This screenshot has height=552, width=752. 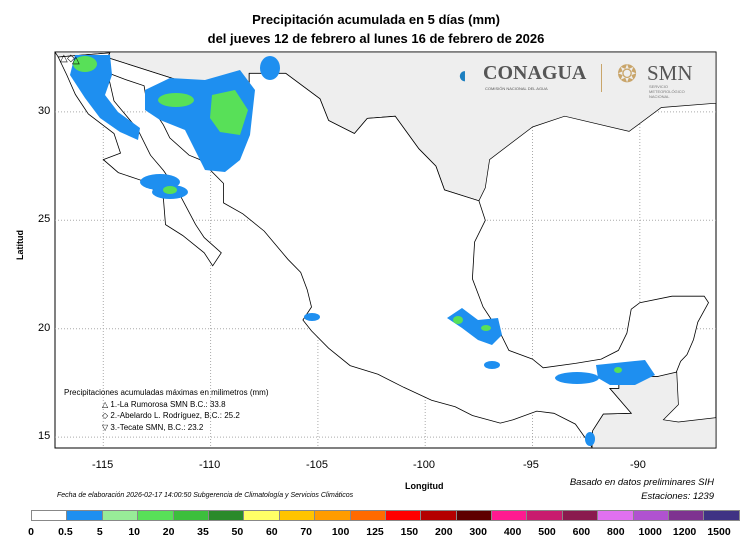 What do you see at coordinates (376, 19) in the screenshot?
I see `map-title: Precipitación acumulada en 5 días (mm)` at bounding box center [376, 19].